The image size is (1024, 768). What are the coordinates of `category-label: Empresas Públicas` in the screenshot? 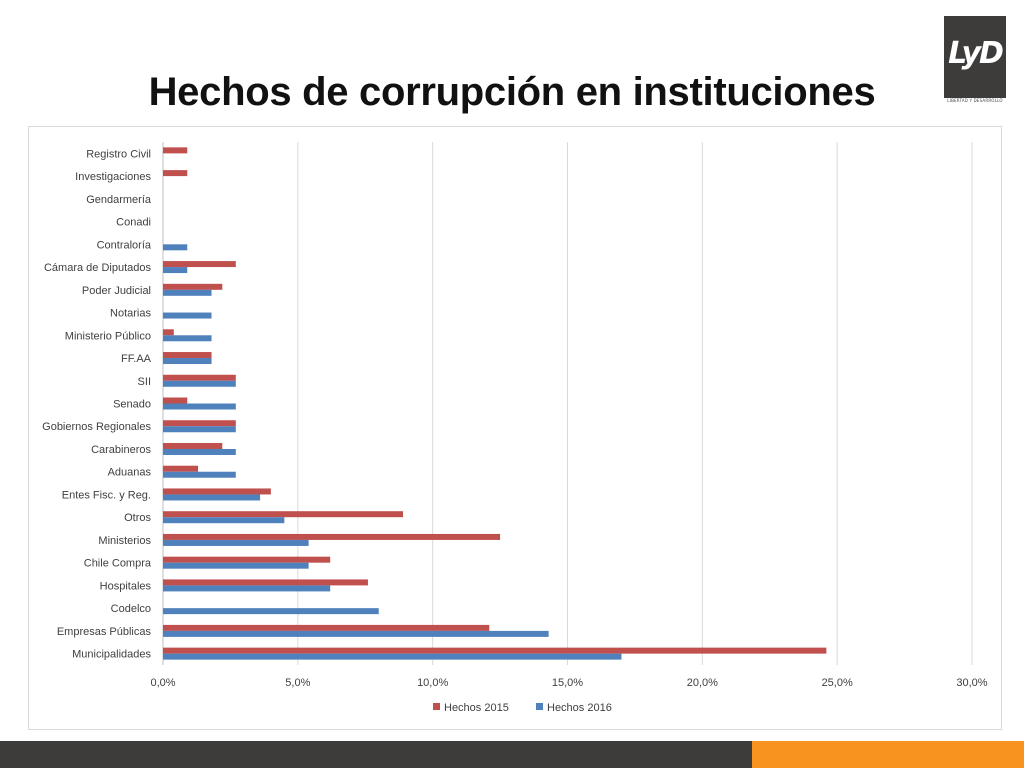 It's located at (104, 632).